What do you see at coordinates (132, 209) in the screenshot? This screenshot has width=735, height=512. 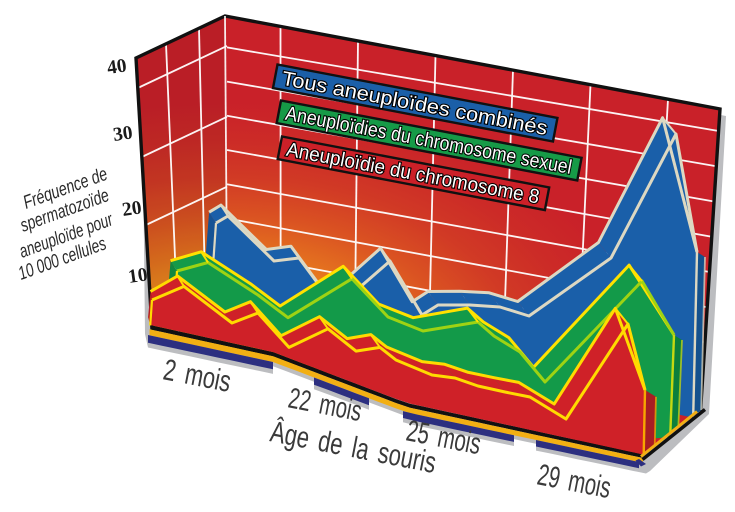 I see `svg-text: 20` at bounding box center [132, 209].